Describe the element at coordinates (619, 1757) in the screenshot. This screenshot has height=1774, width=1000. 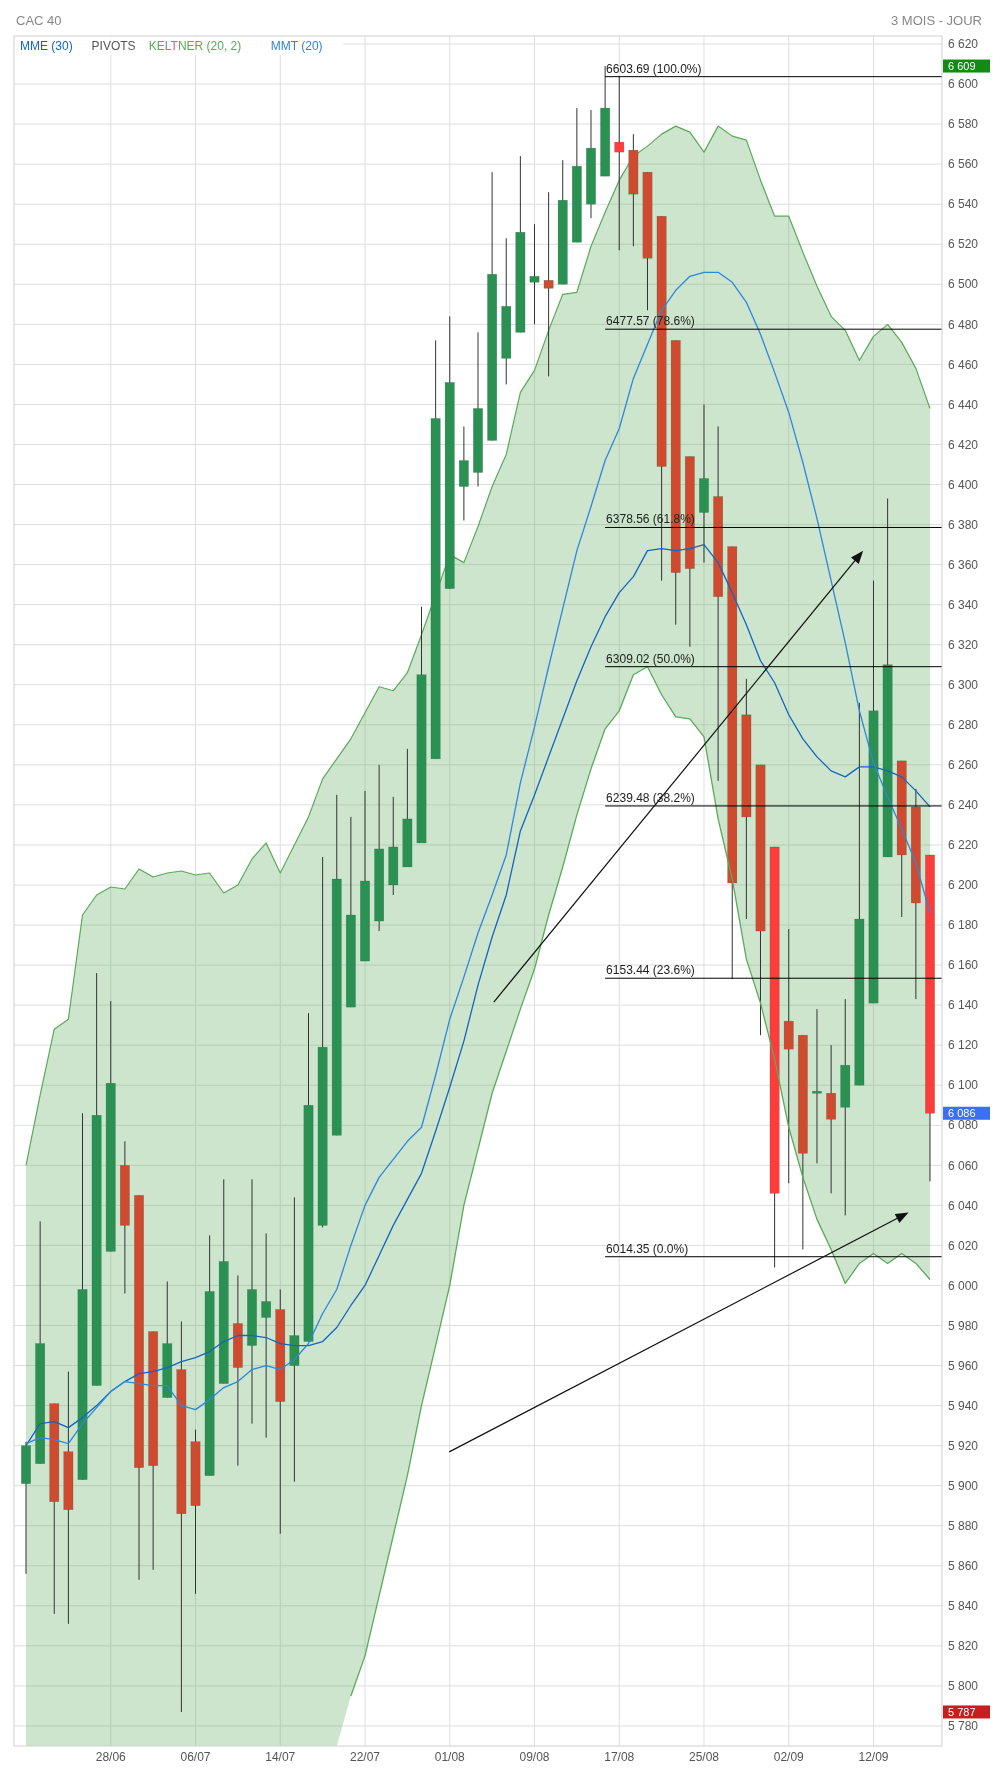
I see `x-tick-label: 17/08` at that location.